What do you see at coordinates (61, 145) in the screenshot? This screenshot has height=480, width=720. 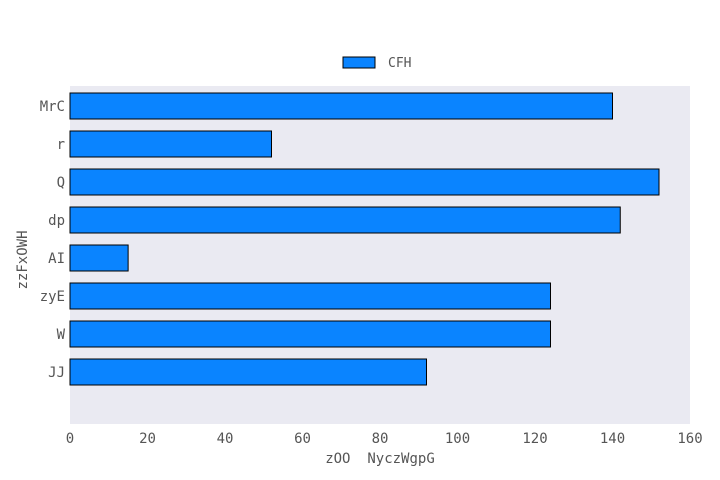 I see `y-tick-label-r: r` at bounding box center [61, 145].